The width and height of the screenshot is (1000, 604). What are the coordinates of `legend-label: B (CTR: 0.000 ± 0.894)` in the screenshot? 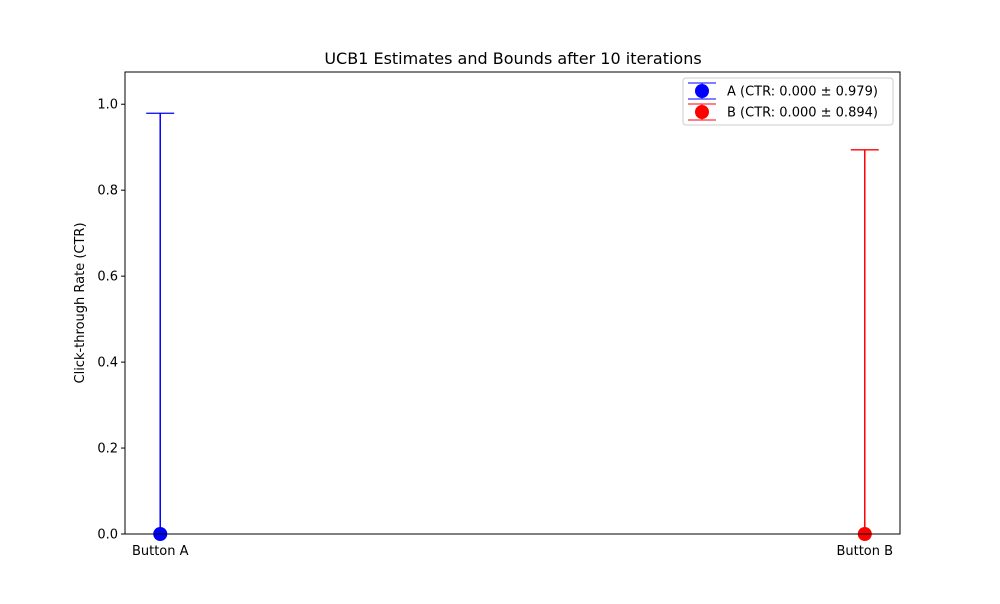 It's located at (802, 113).